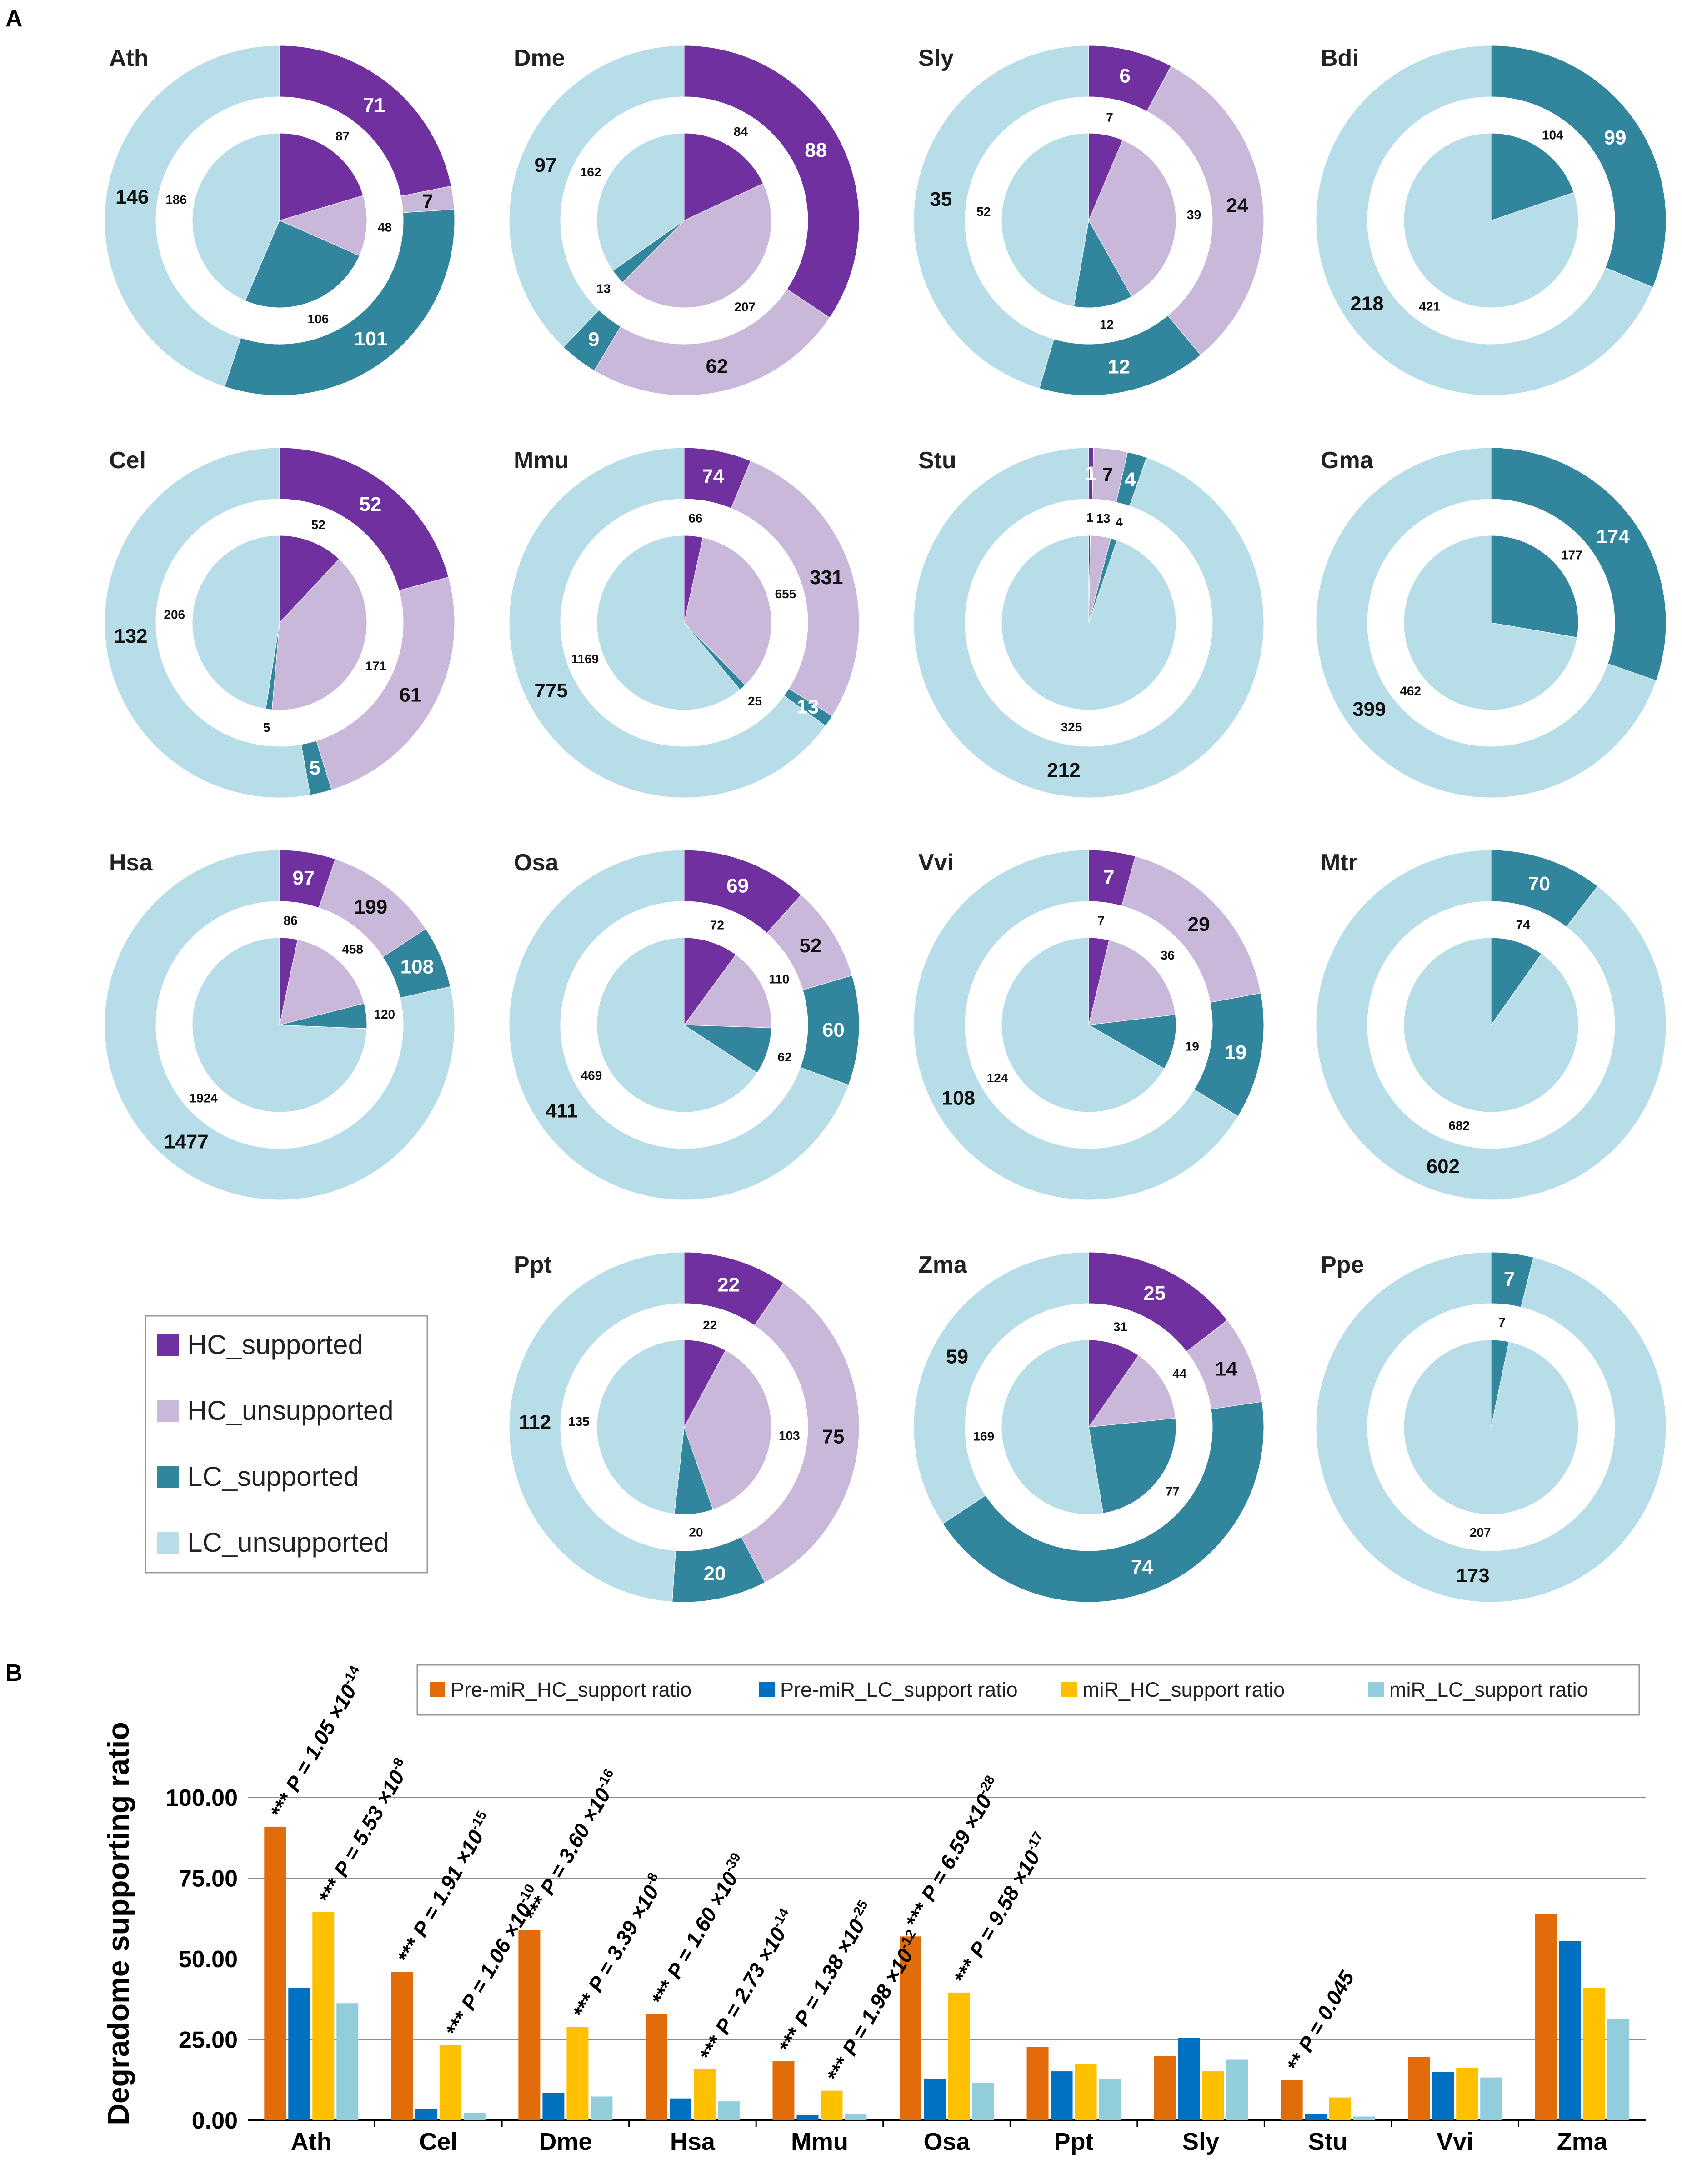 The height and width of the screenshot is (2184, 1682). Describe the element at coordinates (176, 199) in the screenshot. I see `inner-value-label: 186` at that location.